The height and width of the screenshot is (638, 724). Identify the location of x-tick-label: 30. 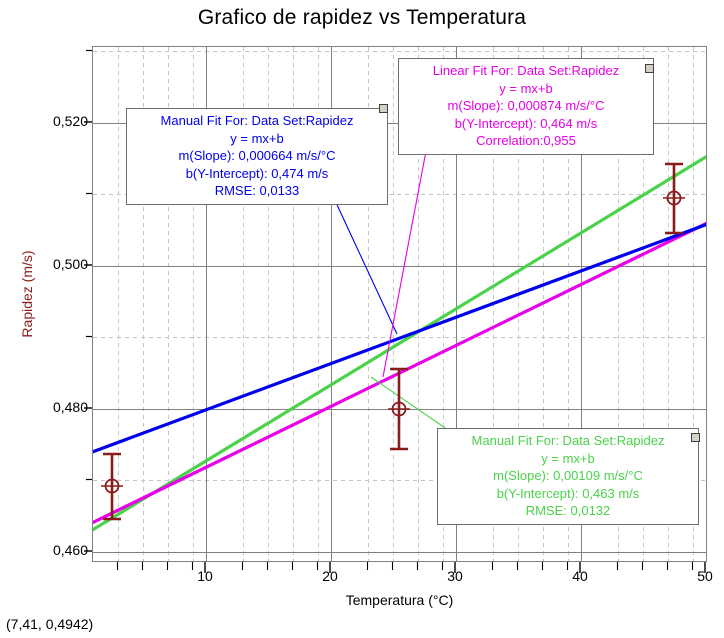
(455, 576).